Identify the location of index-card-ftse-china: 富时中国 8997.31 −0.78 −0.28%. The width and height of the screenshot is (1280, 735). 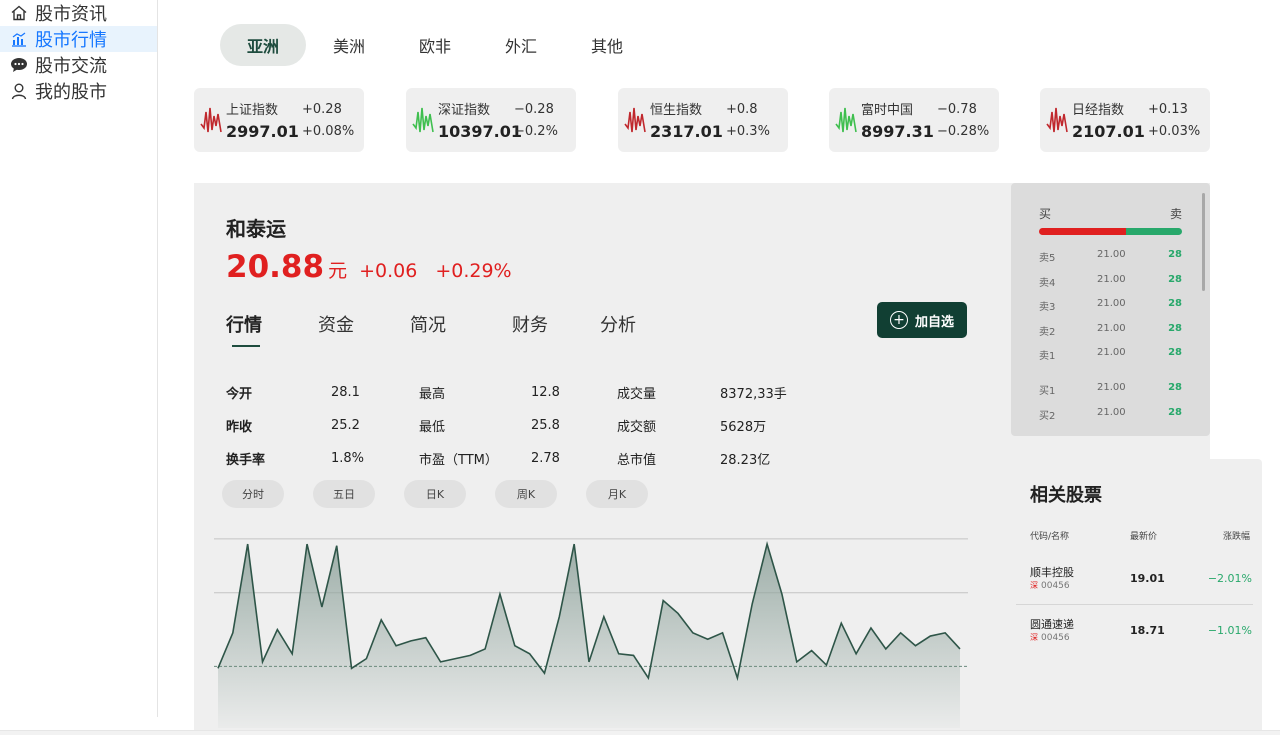
(914, 120).